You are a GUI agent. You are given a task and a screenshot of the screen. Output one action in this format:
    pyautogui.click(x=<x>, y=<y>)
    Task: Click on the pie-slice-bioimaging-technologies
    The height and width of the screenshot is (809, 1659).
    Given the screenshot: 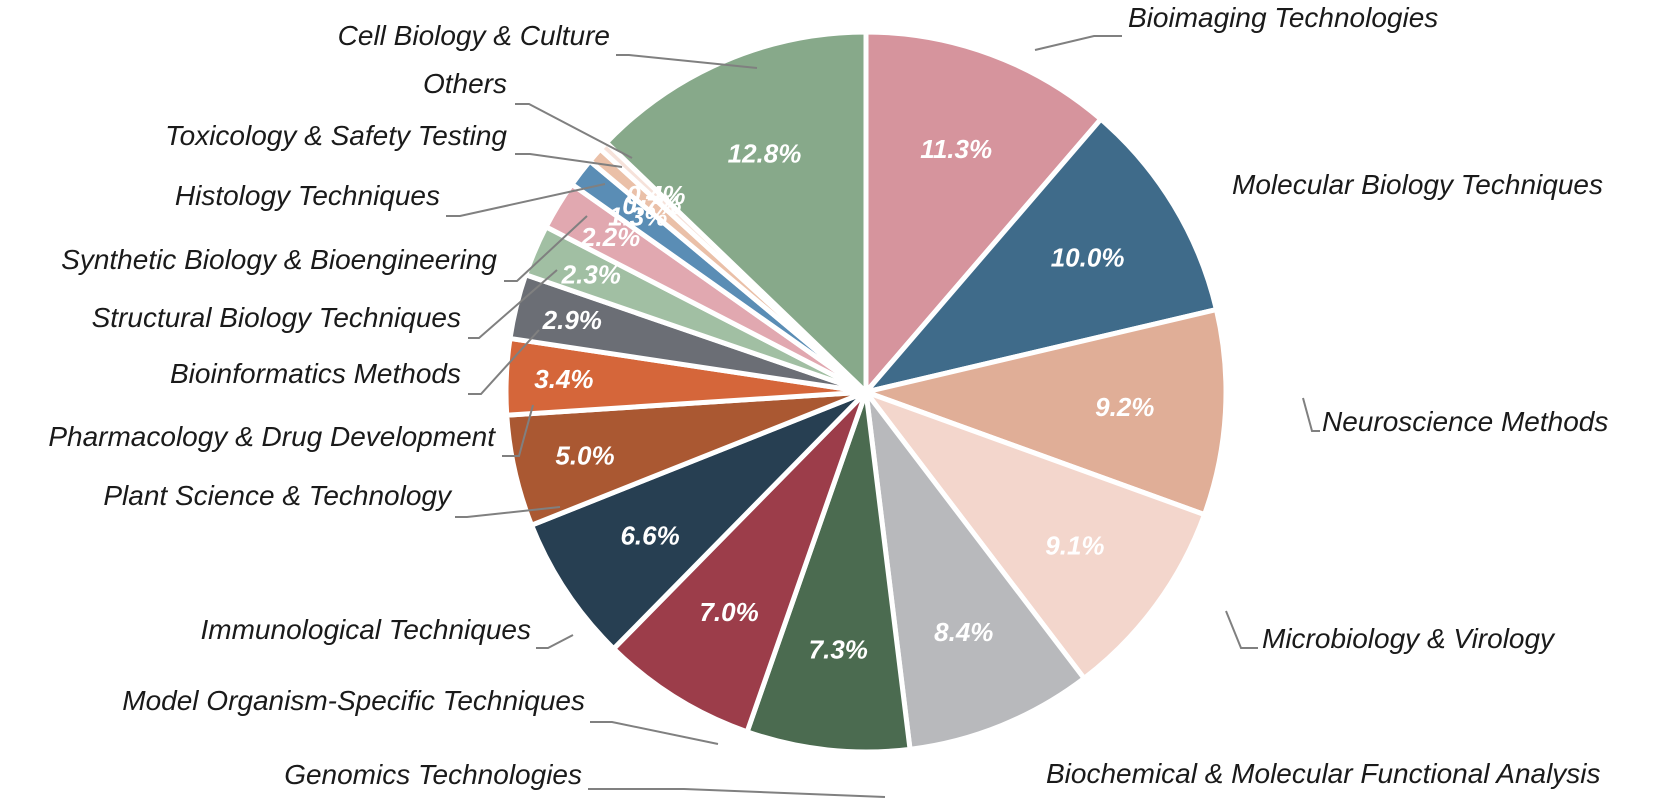 What is the action you would take?
    pyautogui.click(x=983, y=212)
    